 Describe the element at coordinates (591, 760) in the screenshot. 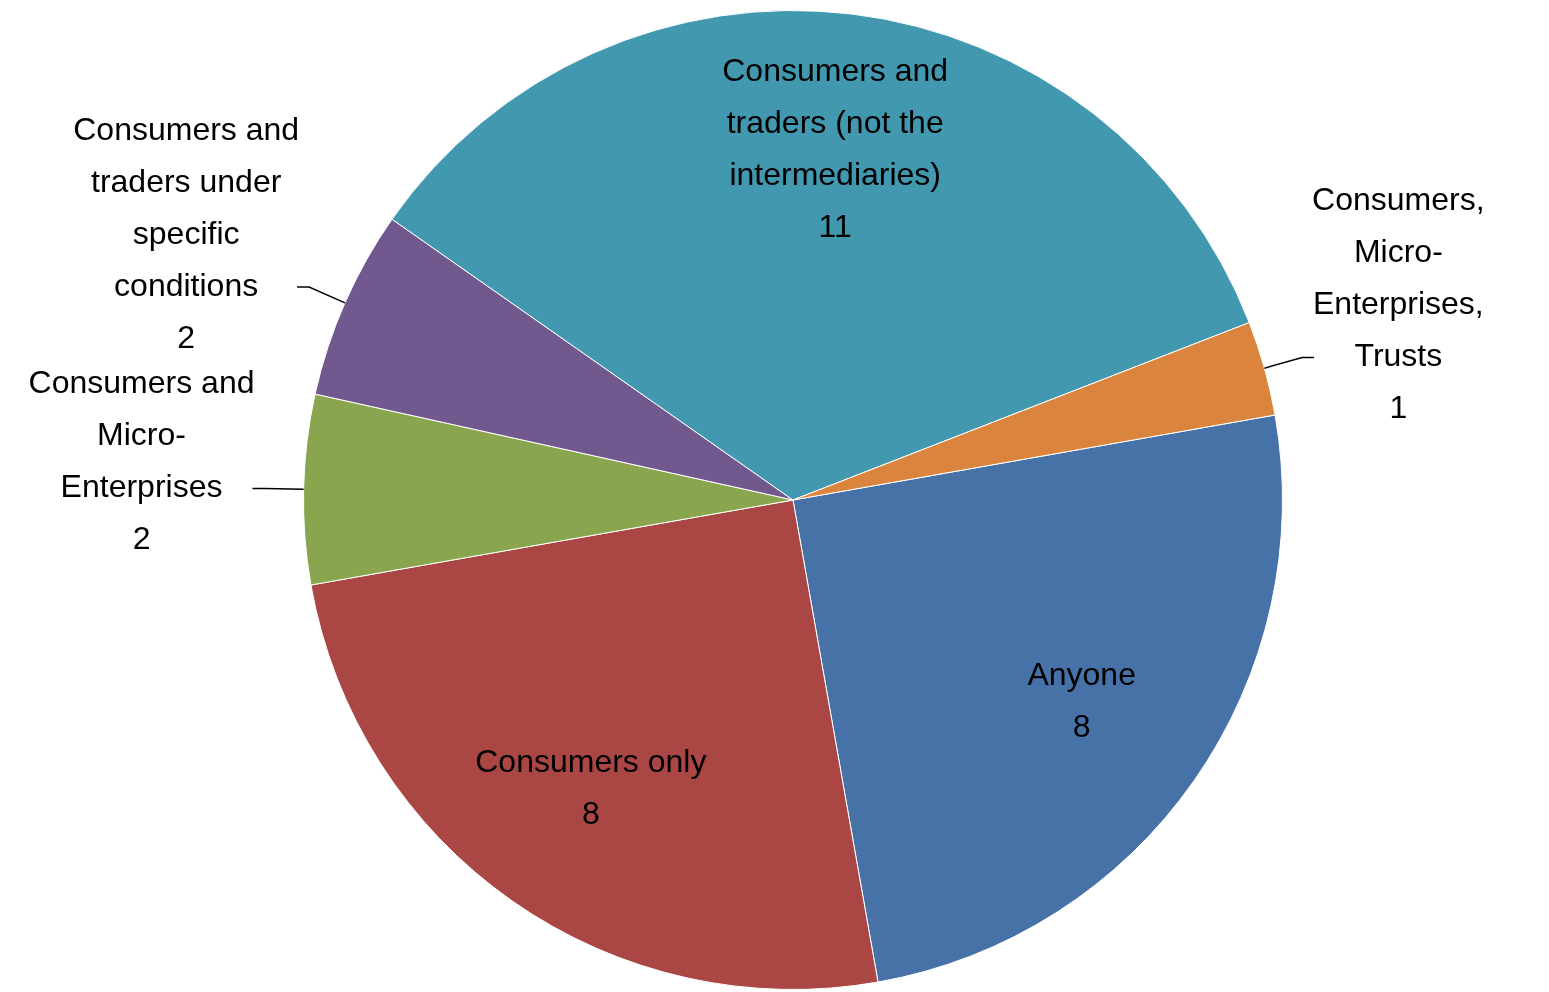

I see `slice-label: Consumers only` at that location.